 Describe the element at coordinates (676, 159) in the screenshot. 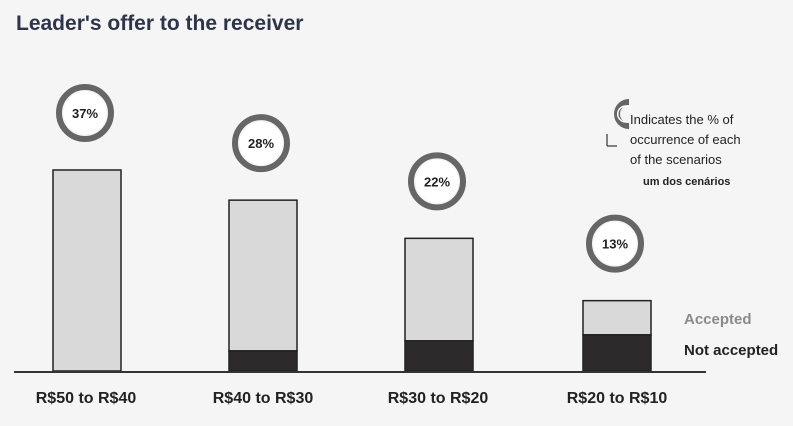

I see `legend-note-line3: of the scenarios` at that location.